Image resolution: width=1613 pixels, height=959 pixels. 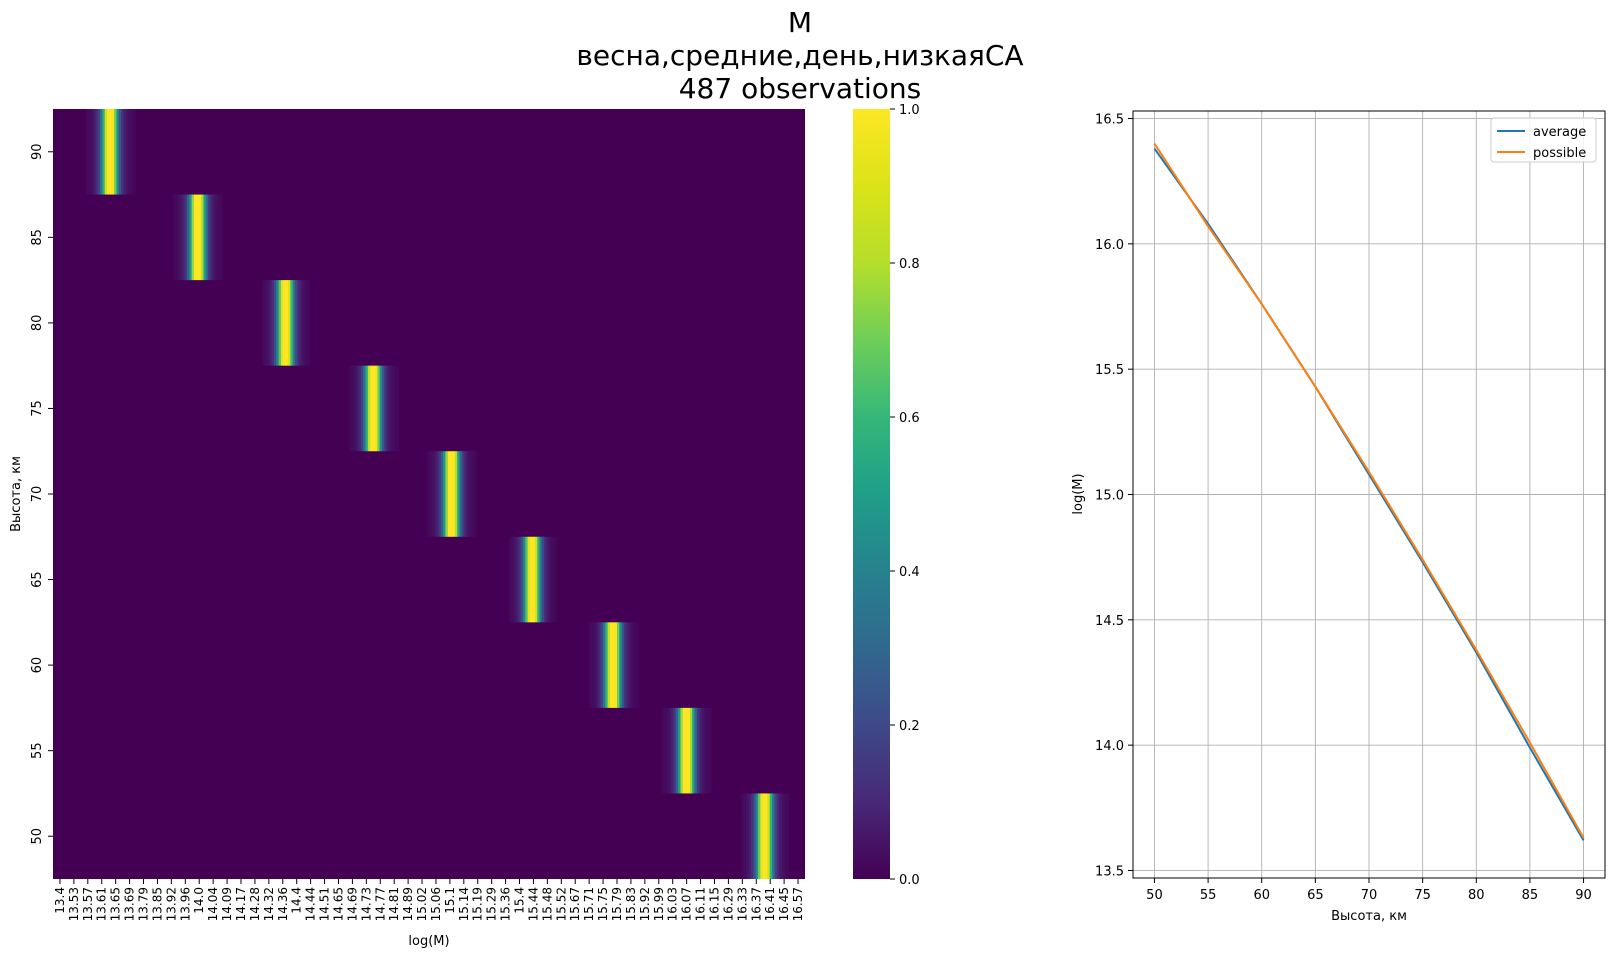 What do you see at coordinates (770, 904) in the screenshot?
I see `heatmap-x-tick-label: 16.41` at bounding box center [770, 904].